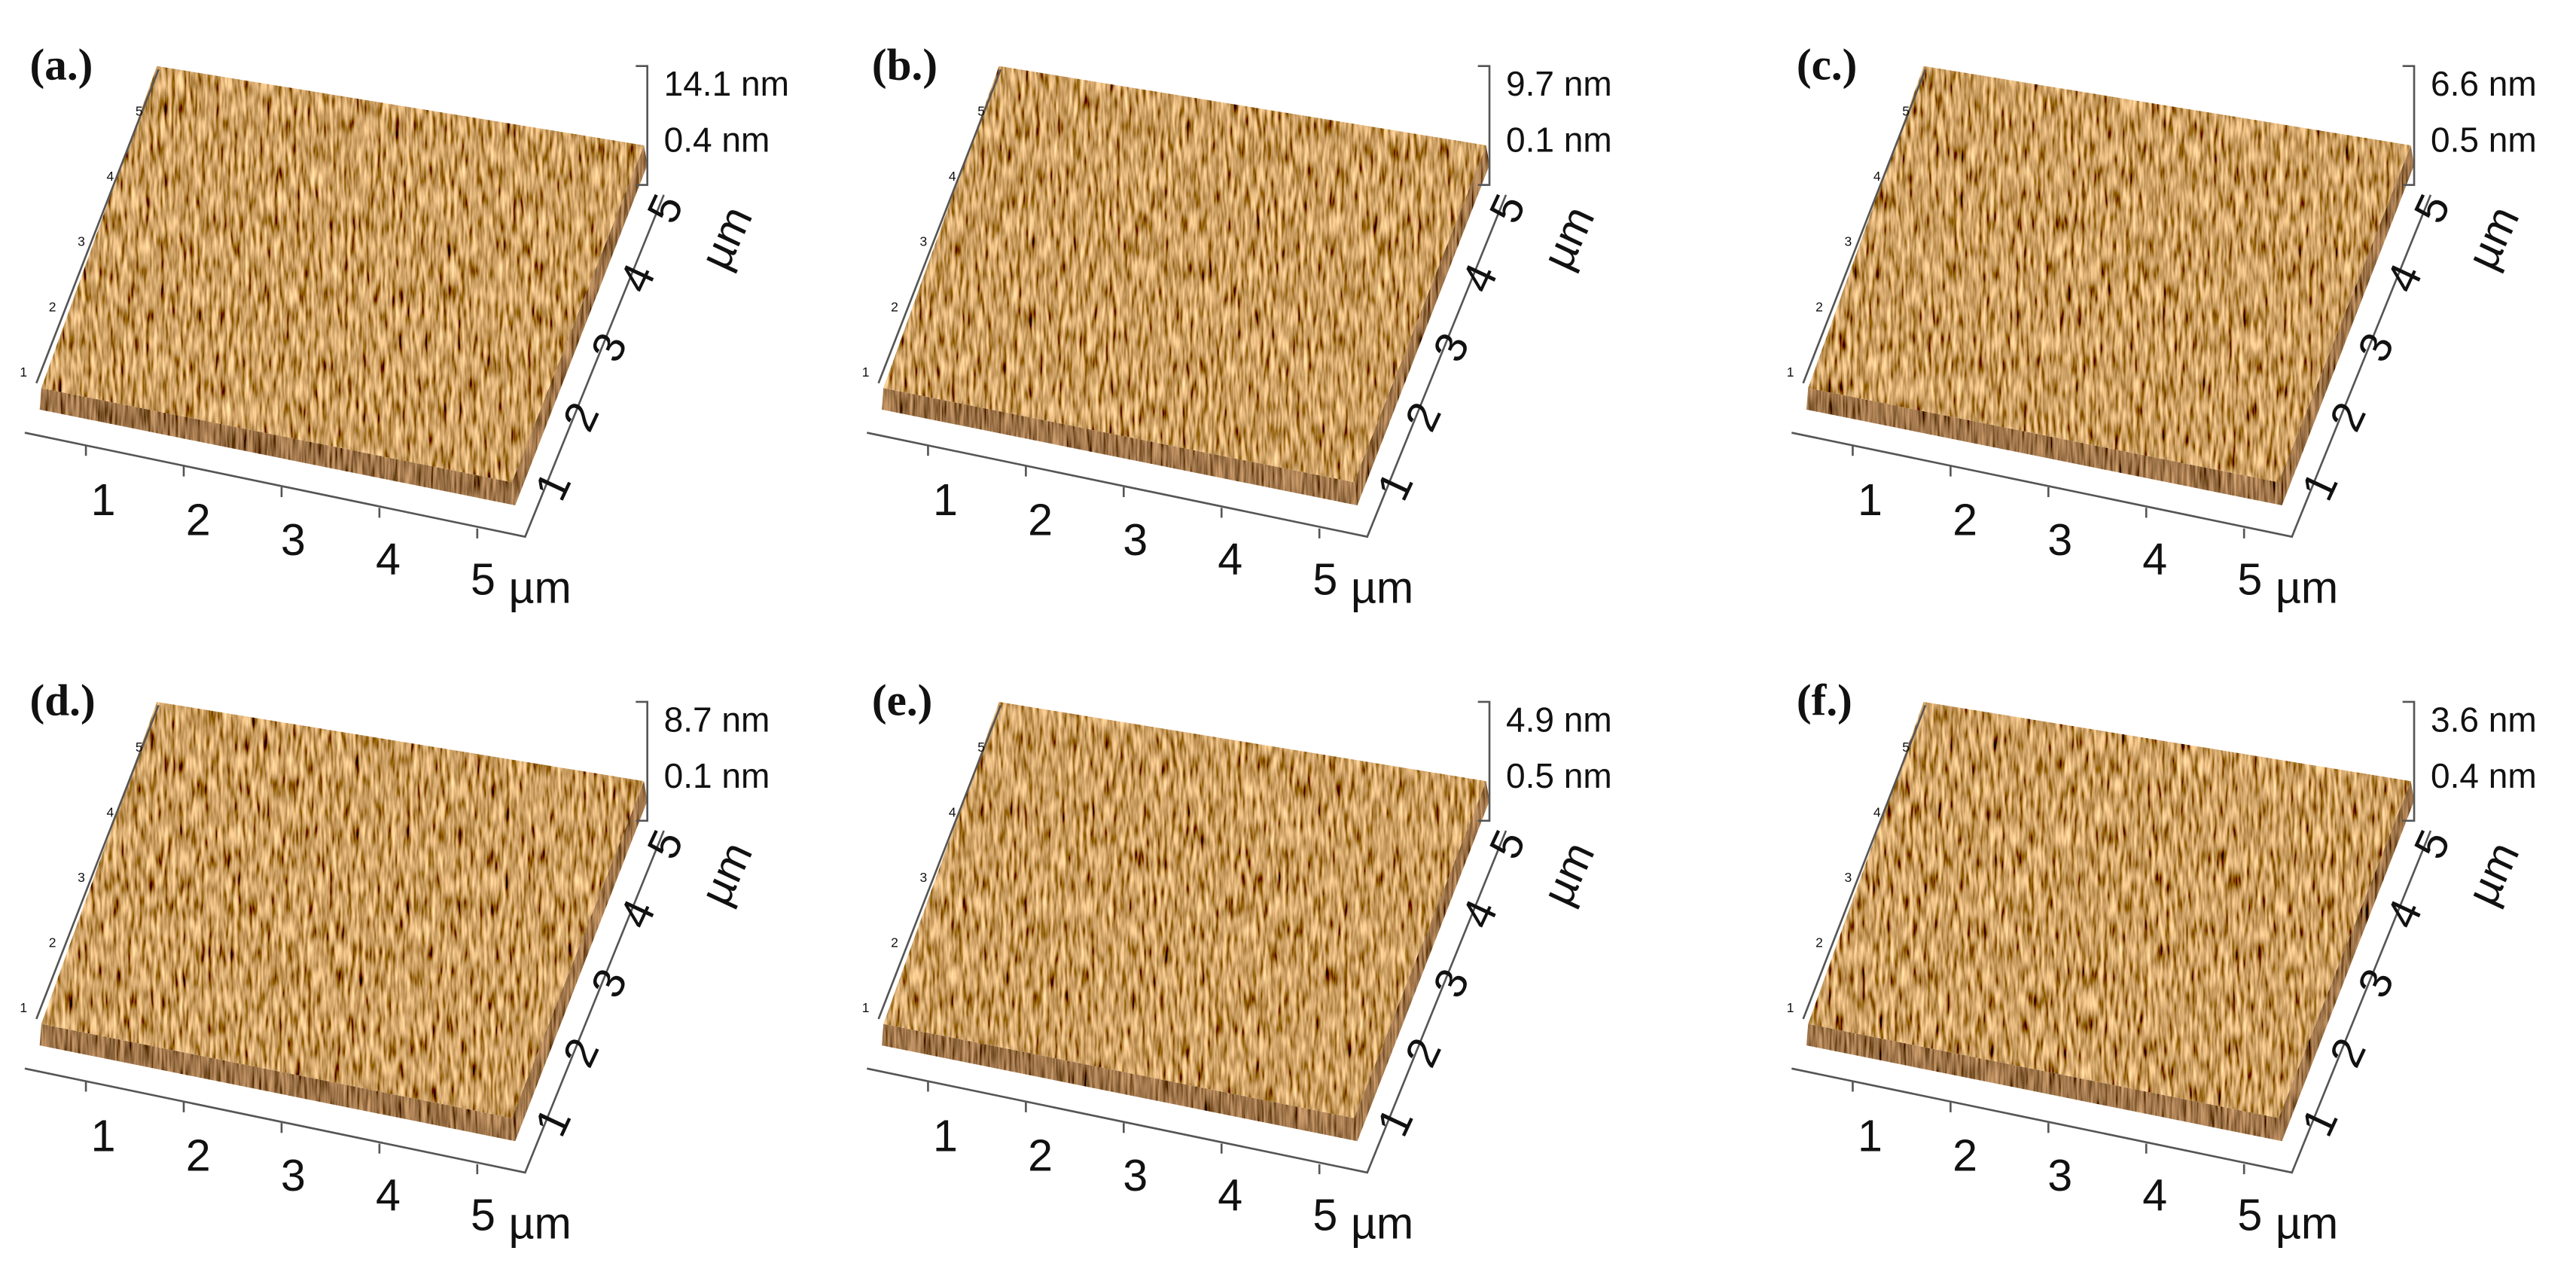 The image size is (2576, 1269). What do you see at coordinates (1559, 719) in the screenshot?
I see `z-max-label: 4.9 nm` at bounding box center [1559, 719].